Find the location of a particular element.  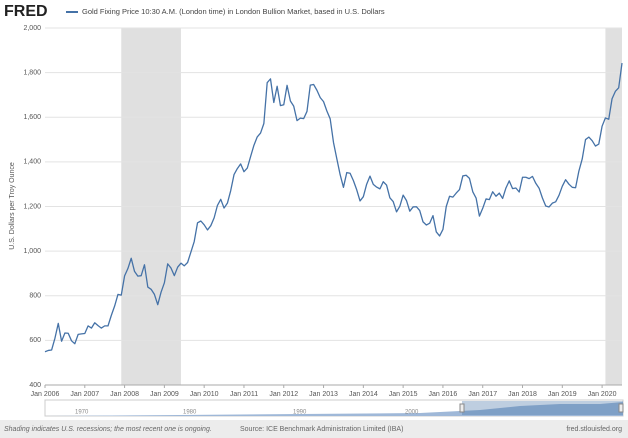

x-tick-label: Jan 2012 is located at coordinates (283, 394).